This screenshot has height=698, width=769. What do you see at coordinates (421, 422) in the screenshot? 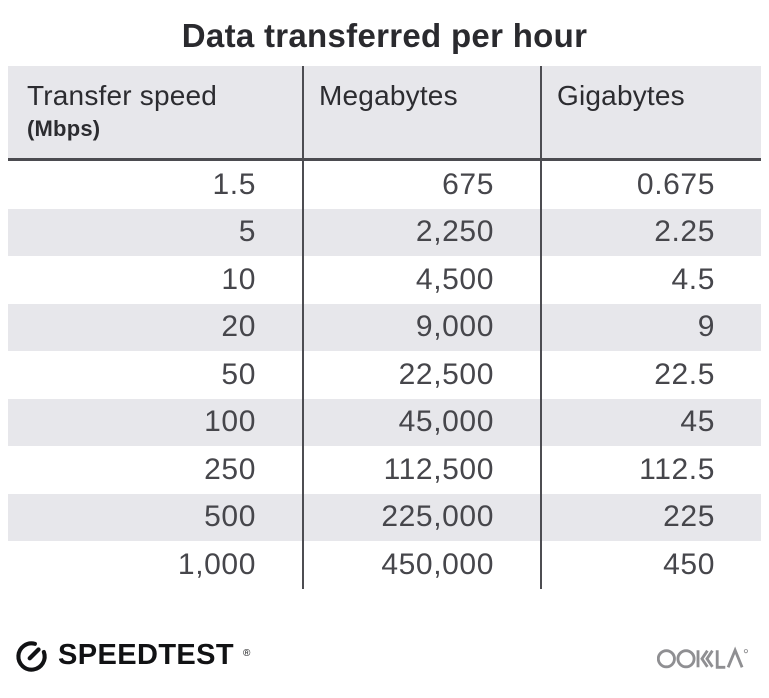
I see `cell-megabytes: 45,000` at bounding box center [421, 422].